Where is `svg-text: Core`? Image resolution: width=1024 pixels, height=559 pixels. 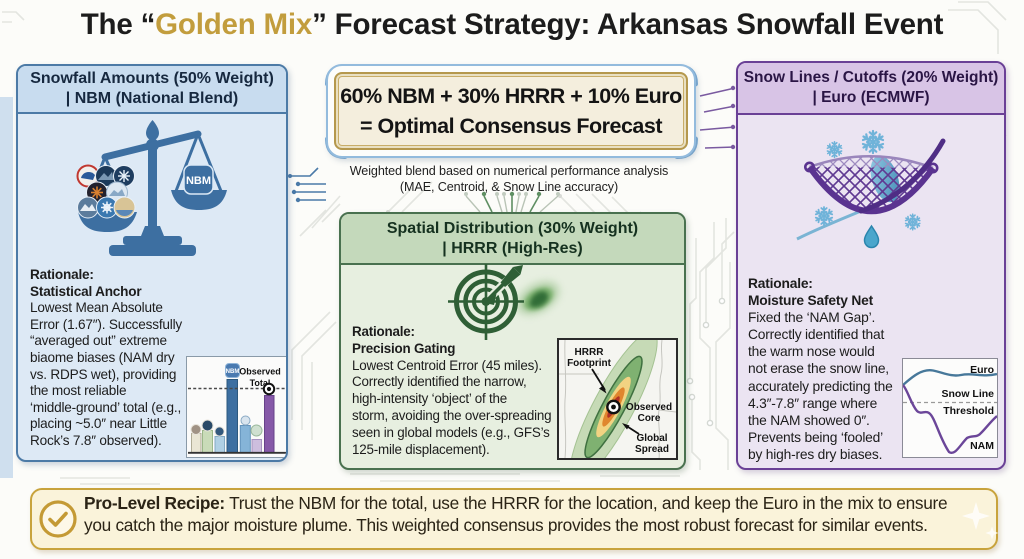
svg-text: Core is located at coordinates (649, 418).